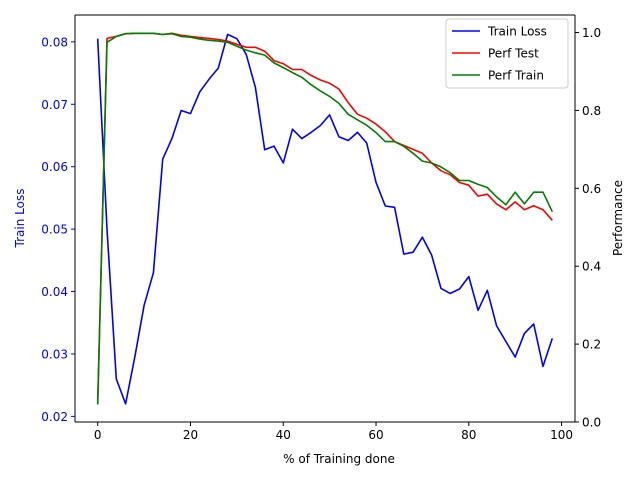 Image resolution: width=640 pixels, height=480 pixels. What do you see at coordinates (54, 42) in the screenshot?
I see `left-y-tick-label: 0.08` at bounding box center [54, 42].